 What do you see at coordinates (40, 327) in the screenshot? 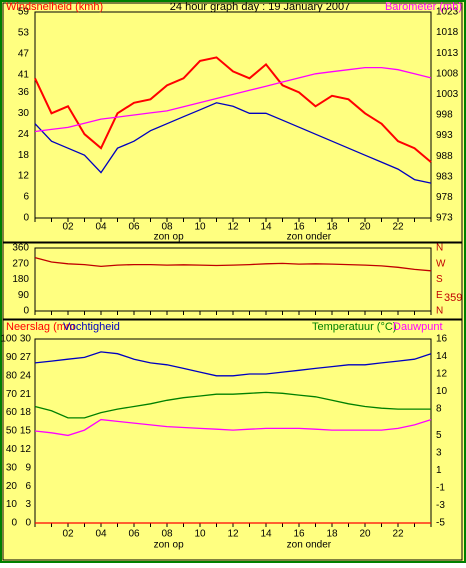
I see `series-label: Neerslag (mm` at bounding box center [40, 327].